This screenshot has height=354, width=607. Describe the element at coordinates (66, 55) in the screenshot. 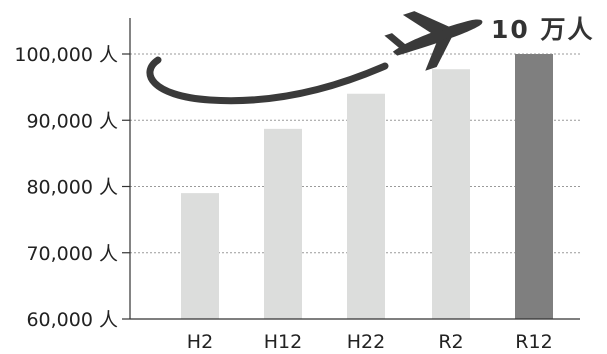

I see `y-tick-label: 100,000 人` at that location.